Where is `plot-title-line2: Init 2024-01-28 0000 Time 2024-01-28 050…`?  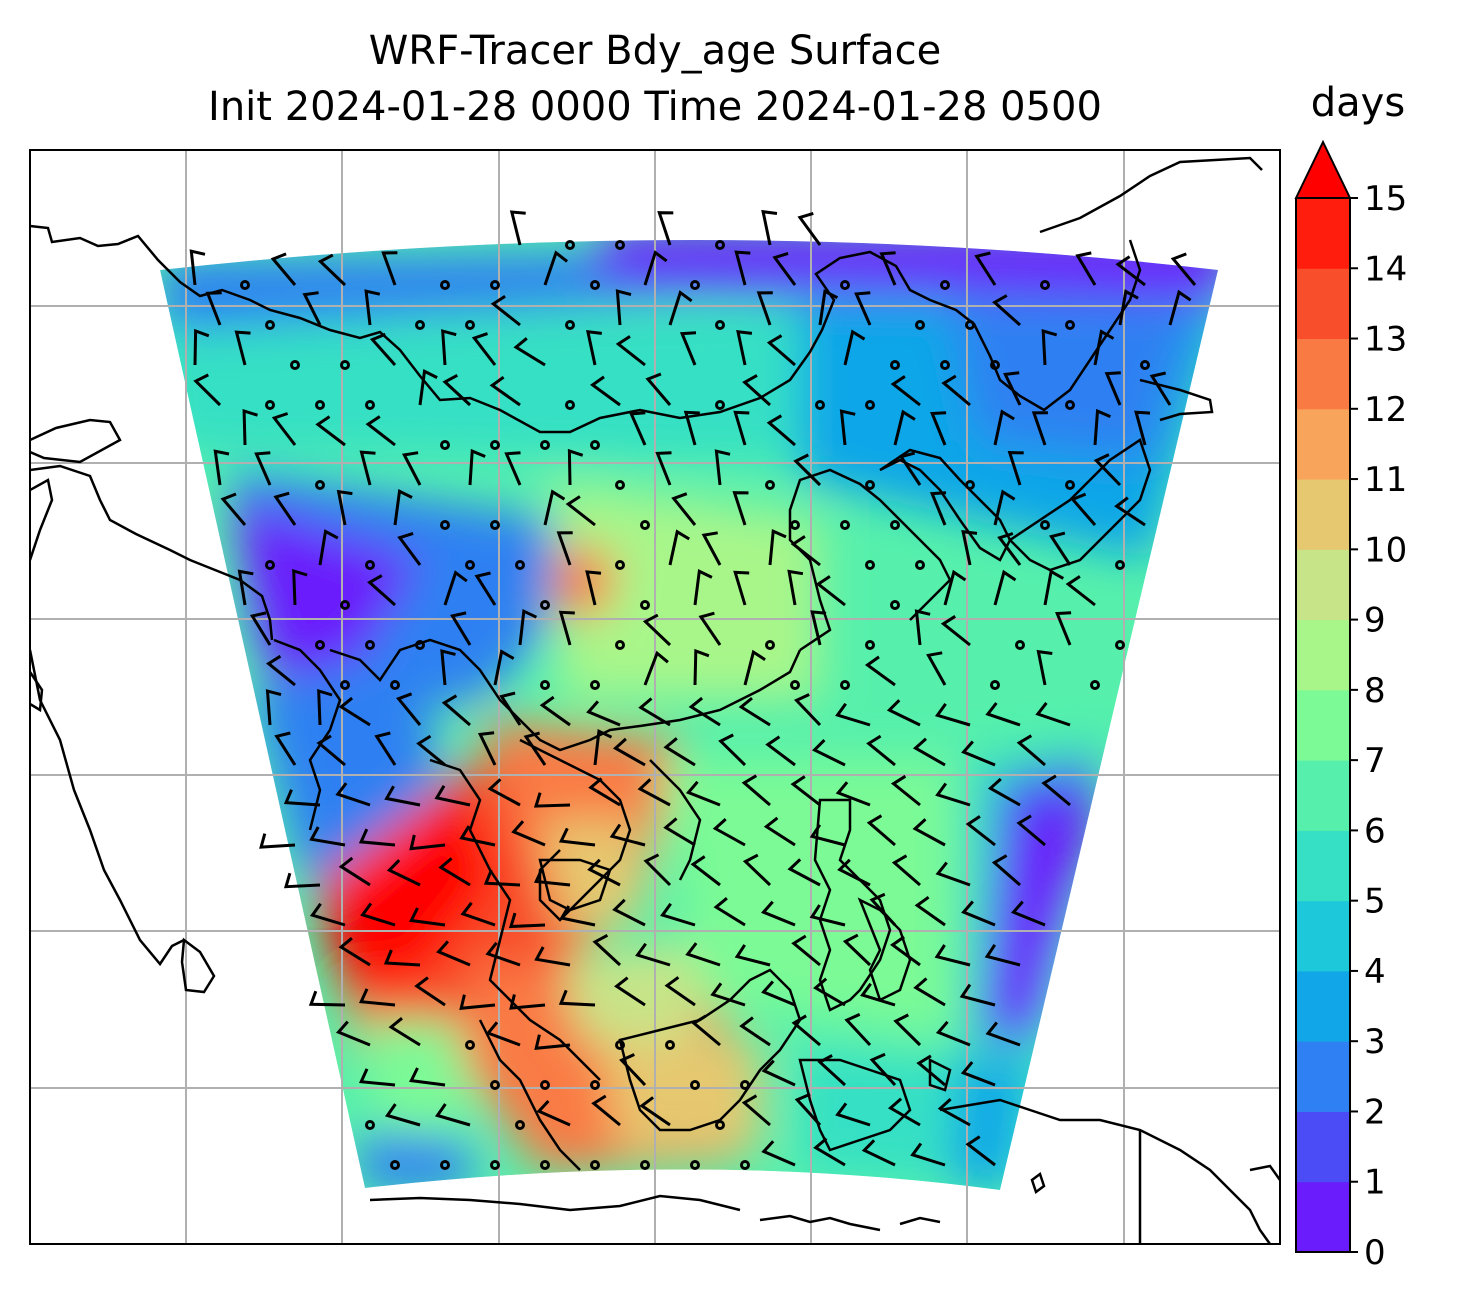
plot-title-line2: Init 2024-01-28 0000 Time 2024-01-28 050… is located at coordinates (655, 107).